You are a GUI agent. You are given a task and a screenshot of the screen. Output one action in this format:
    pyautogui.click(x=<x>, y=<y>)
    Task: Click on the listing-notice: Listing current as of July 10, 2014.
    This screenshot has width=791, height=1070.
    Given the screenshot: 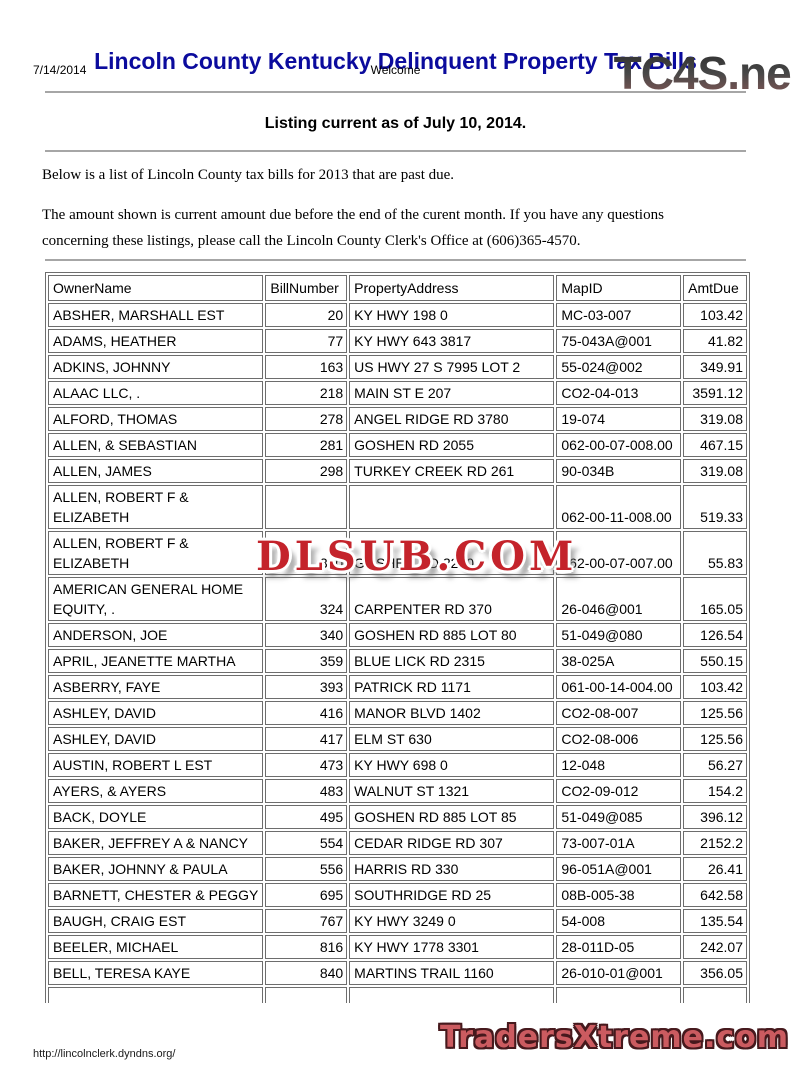 What is the action you would take?
    pyautogui.click(x=395, y=123)
    